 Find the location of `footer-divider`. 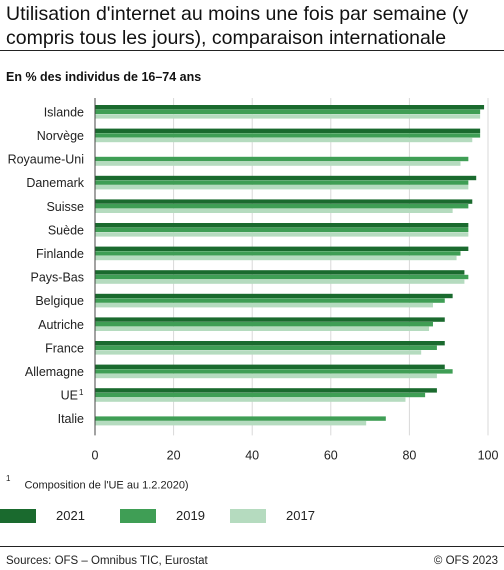

footer-divider is located at coordinates (252, 546).